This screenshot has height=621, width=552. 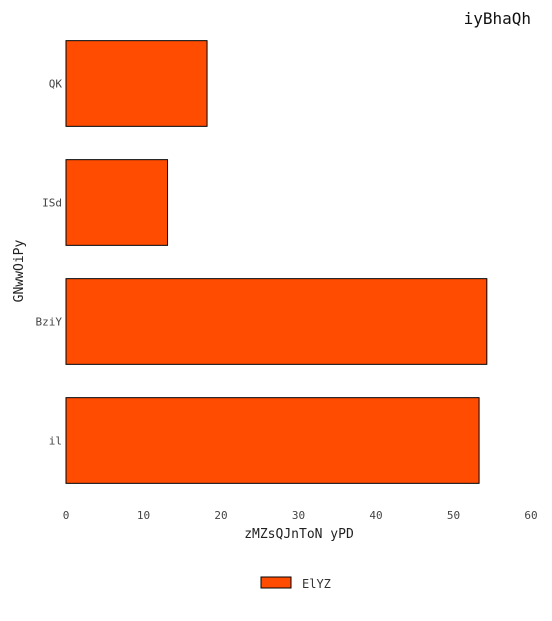 I want to click on legend-label: ElYZ, so click(x=316, y=584).